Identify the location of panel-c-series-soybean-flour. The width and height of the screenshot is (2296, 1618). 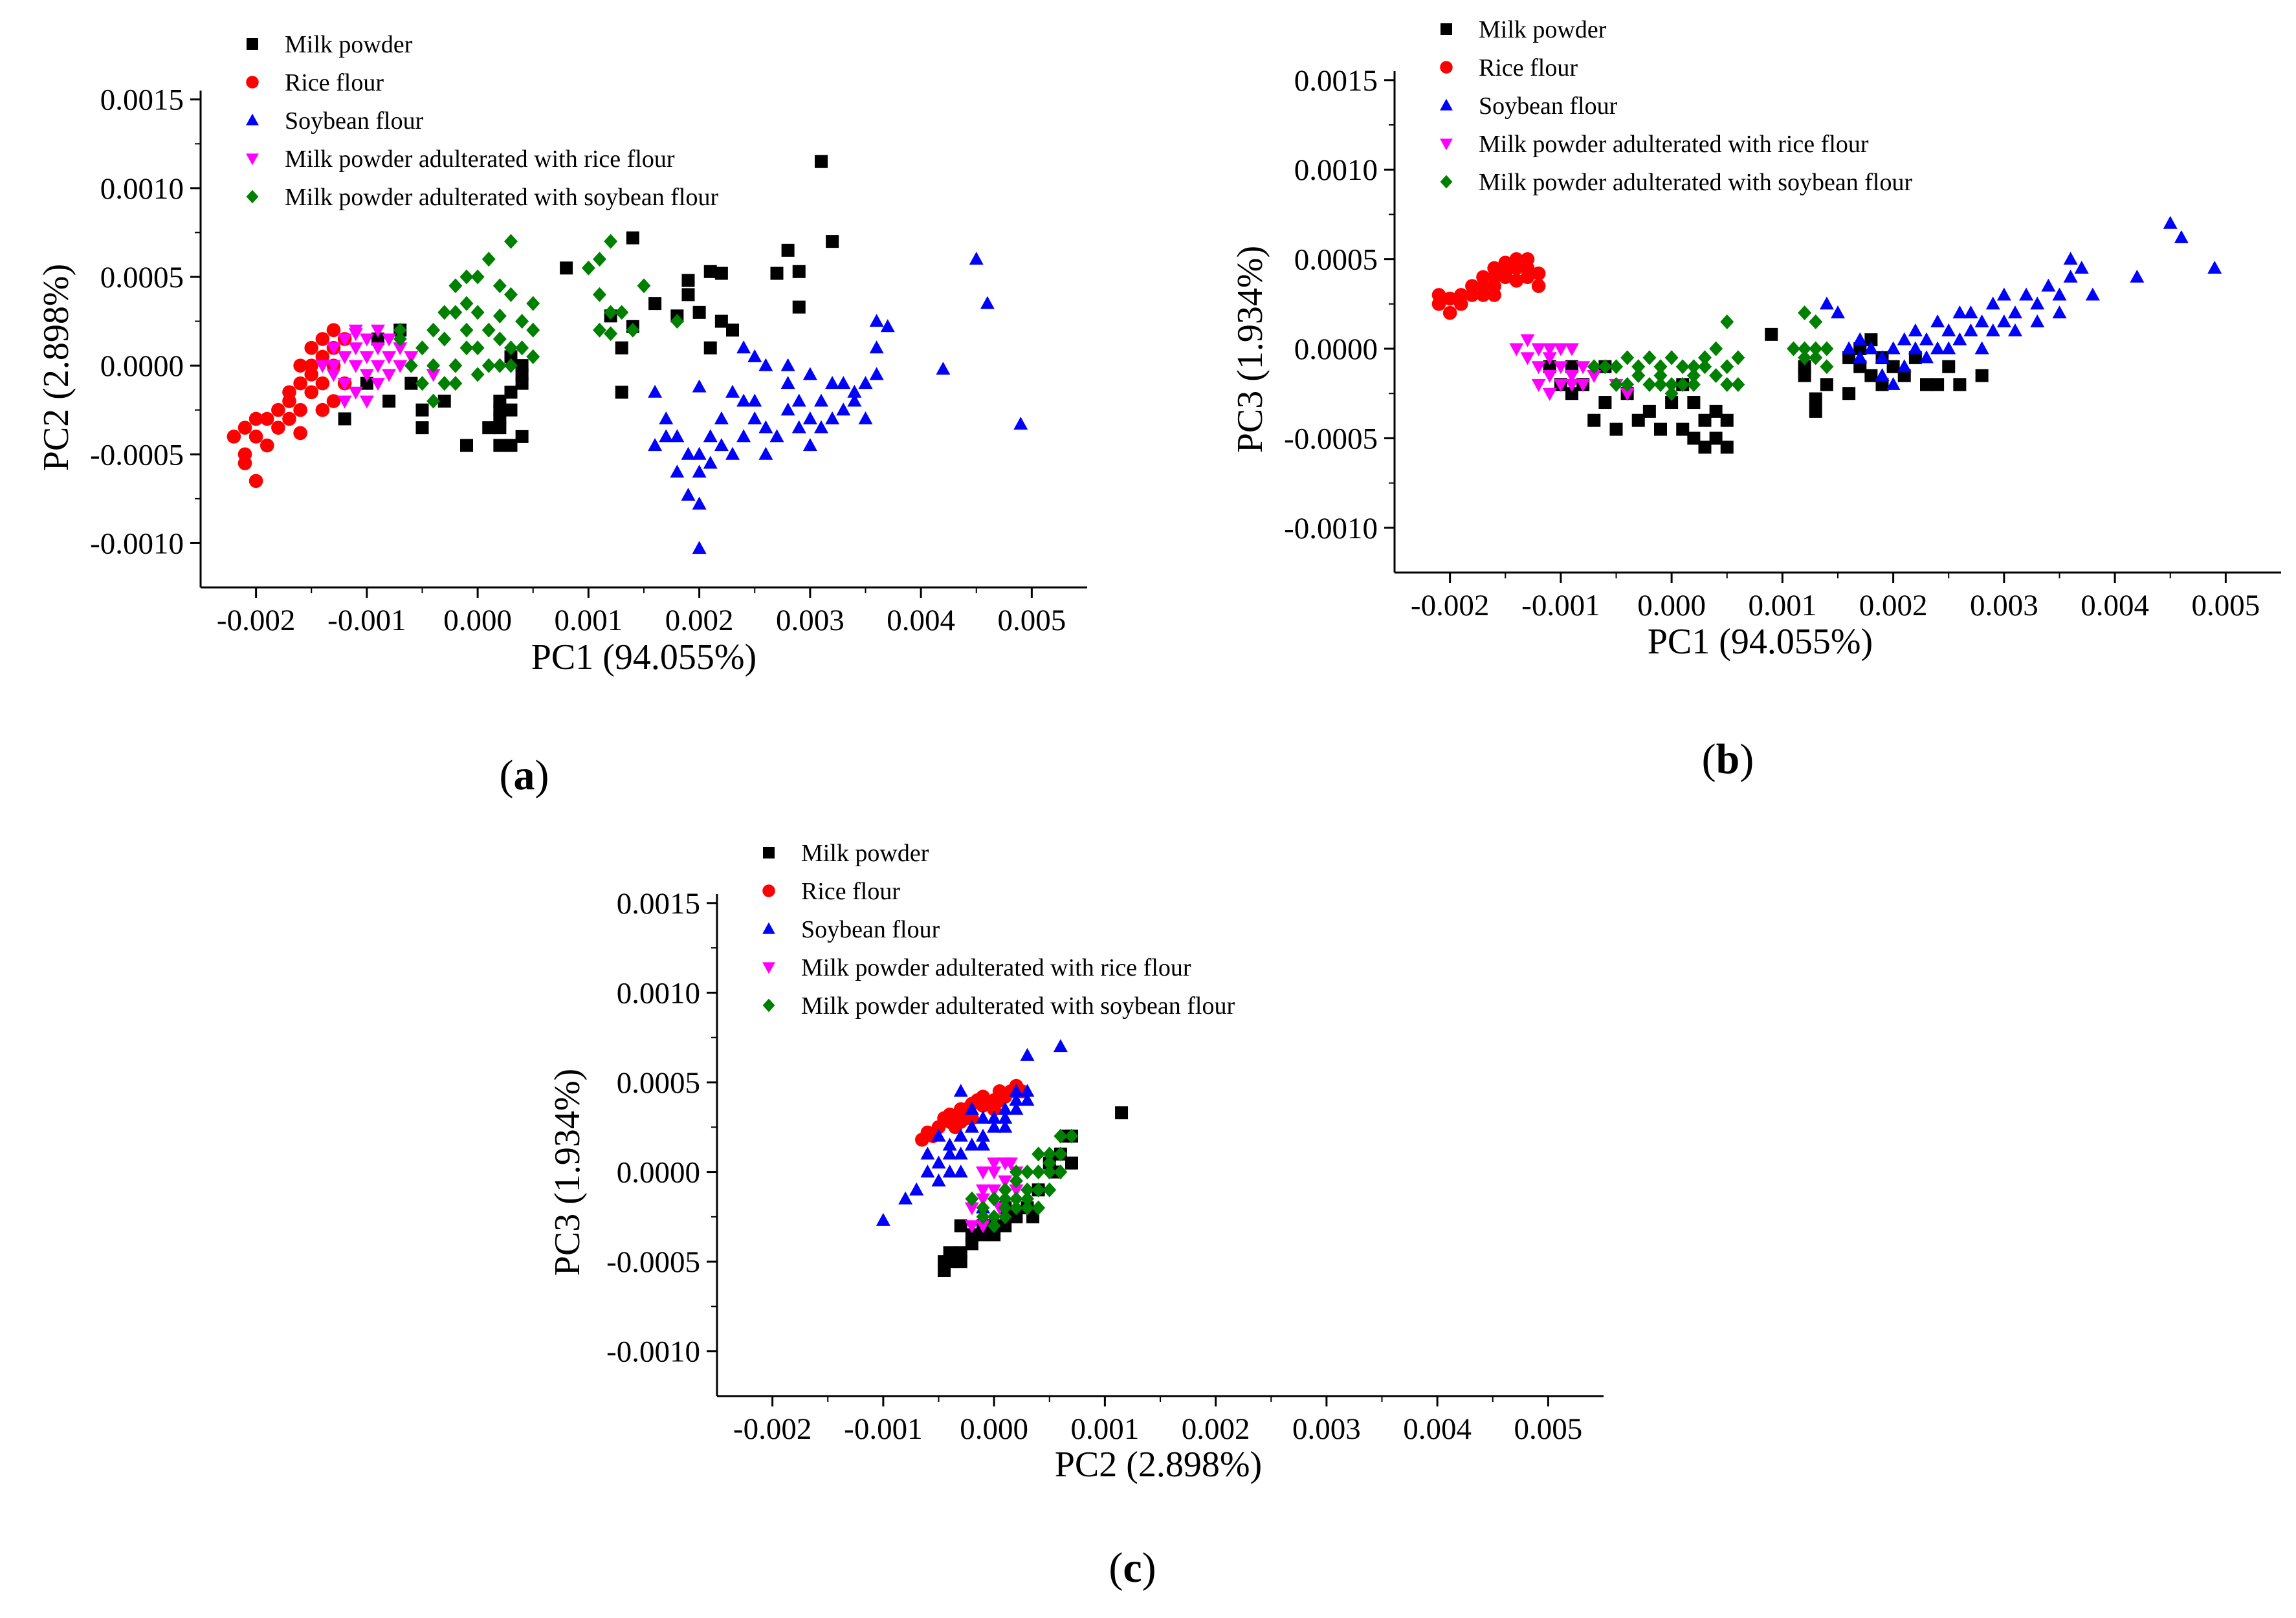
(972, 1132).